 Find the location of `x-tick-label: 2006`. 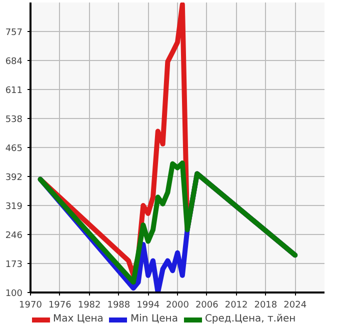

x-tick-label: 2006 is located at coordinates (207, 305).